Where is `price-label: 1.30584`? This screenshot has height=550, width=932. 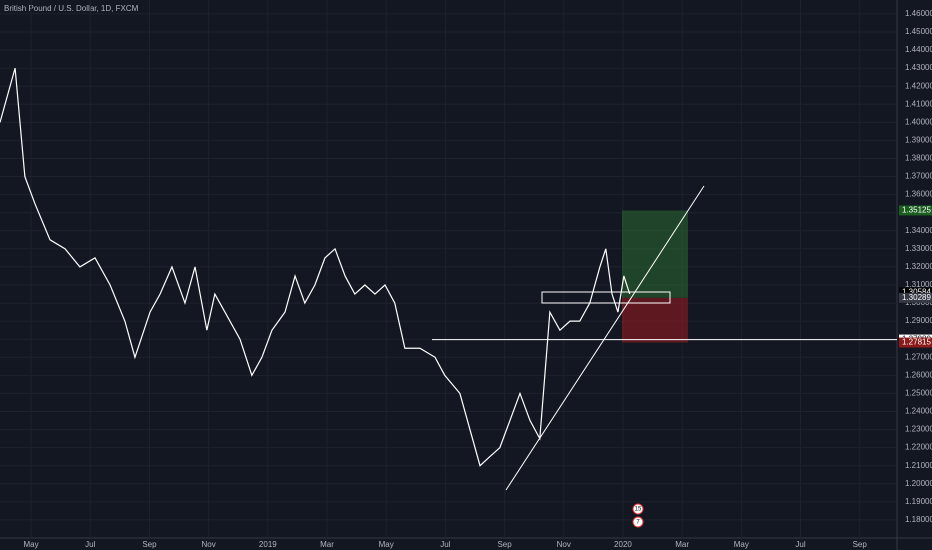
price-label: 1.30584 is located at coordinates (916, 292).